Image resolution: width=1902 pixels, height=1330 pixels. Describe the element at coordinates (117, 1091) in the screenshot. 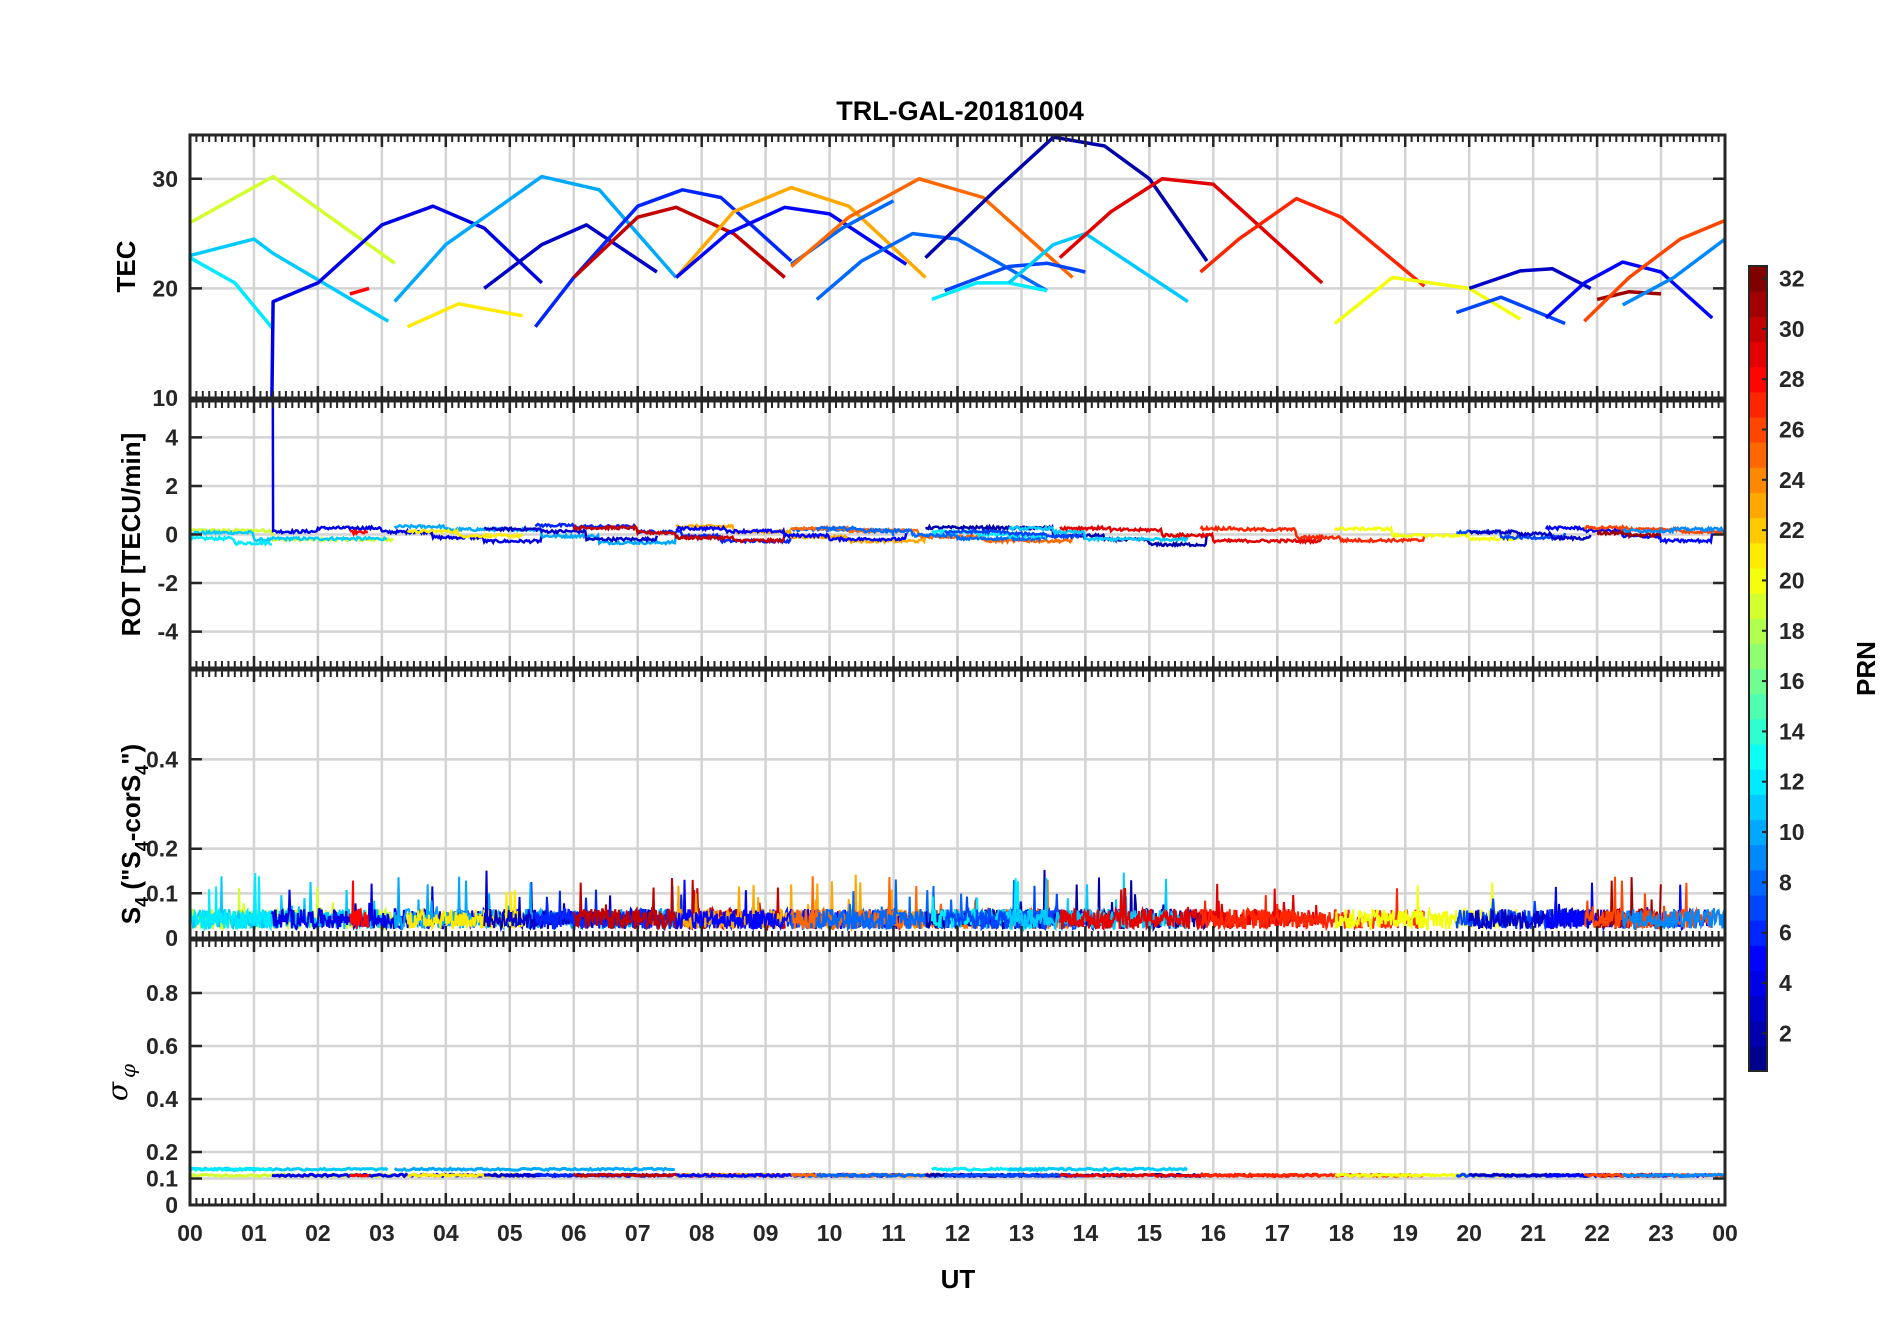

I see `y-axis-label-part: σ` at that location.